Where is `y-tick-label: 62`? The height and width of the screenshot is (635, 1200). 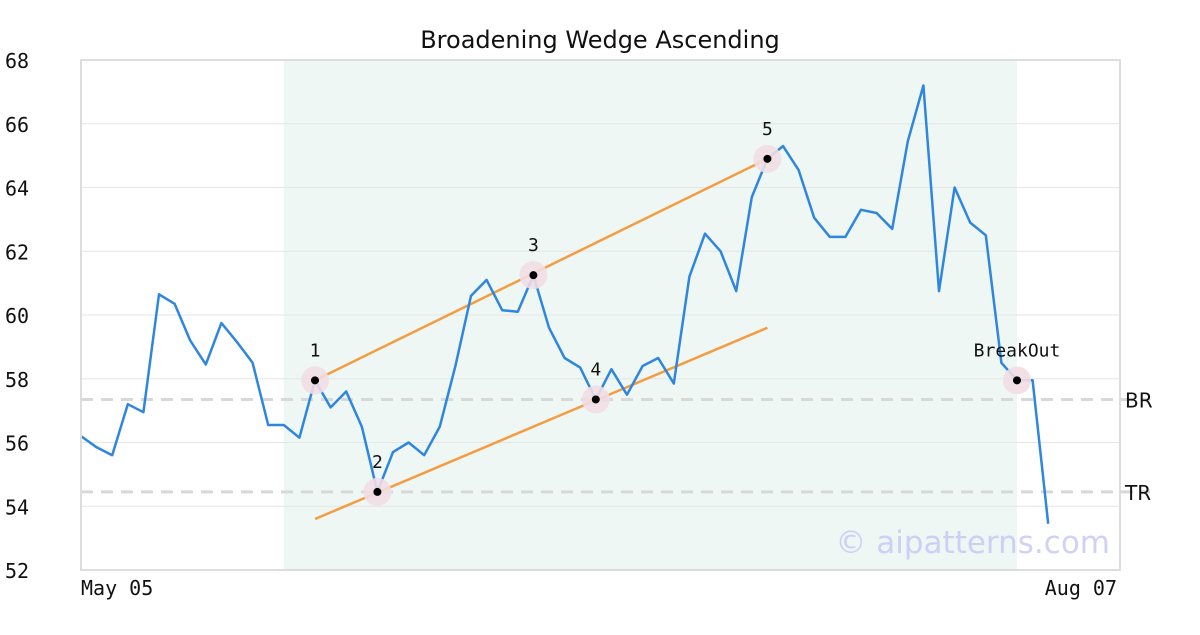 y-tick-label: 62 is located at coordinates (17, 252).